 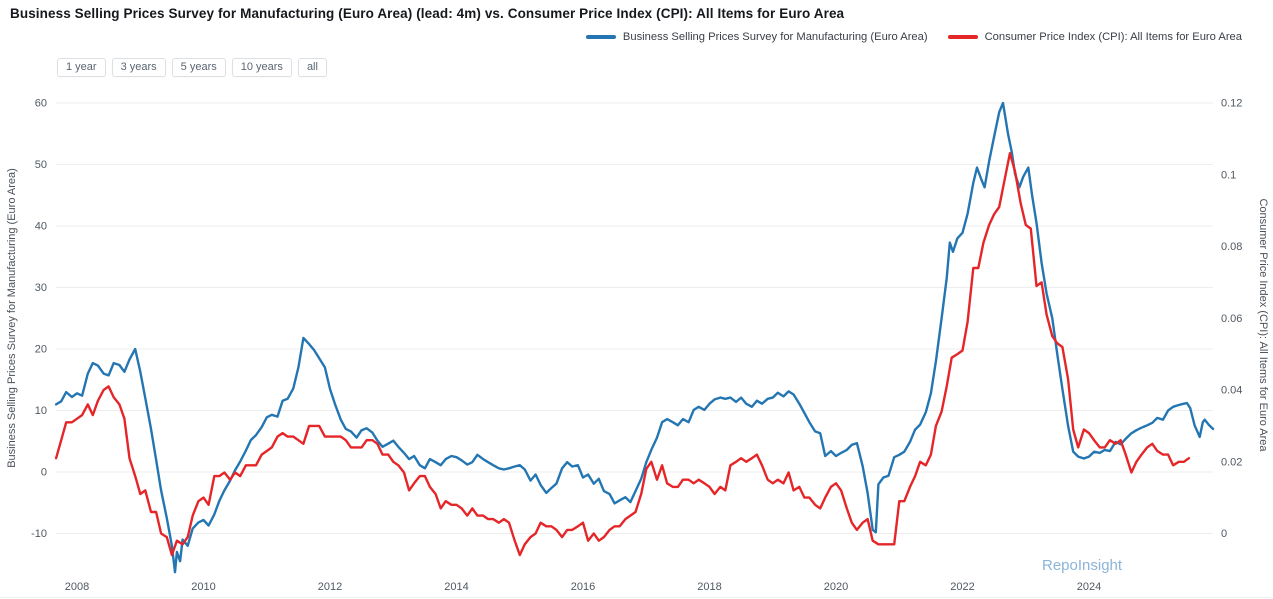 What do you see at coordinates (261, 67) in the screenshot?
I see `range-button-10-years: 10 years` at bounding box center [261, 67].